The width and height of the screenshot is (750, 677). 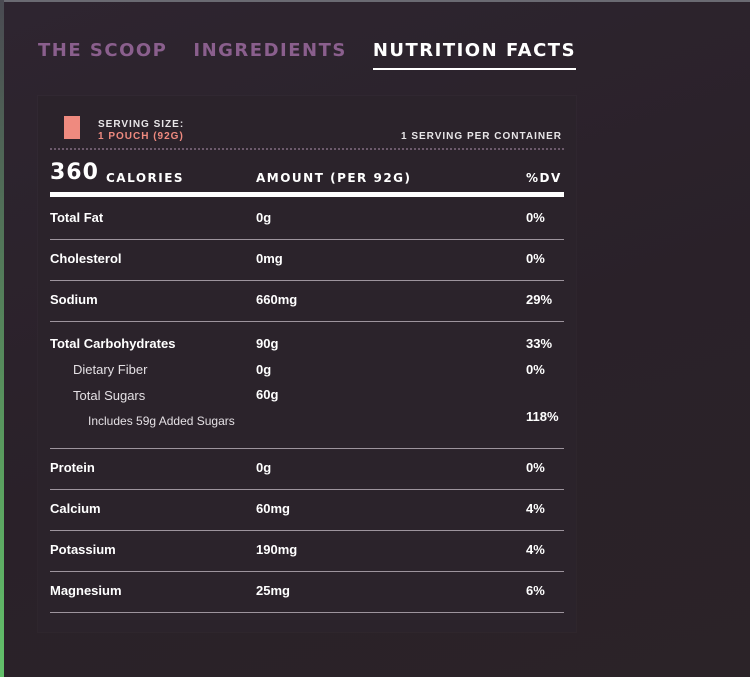 I want to click on nutrient-row-added-sugars: Includes 59g Added Sugars 118%, so click(x=307, y=421).